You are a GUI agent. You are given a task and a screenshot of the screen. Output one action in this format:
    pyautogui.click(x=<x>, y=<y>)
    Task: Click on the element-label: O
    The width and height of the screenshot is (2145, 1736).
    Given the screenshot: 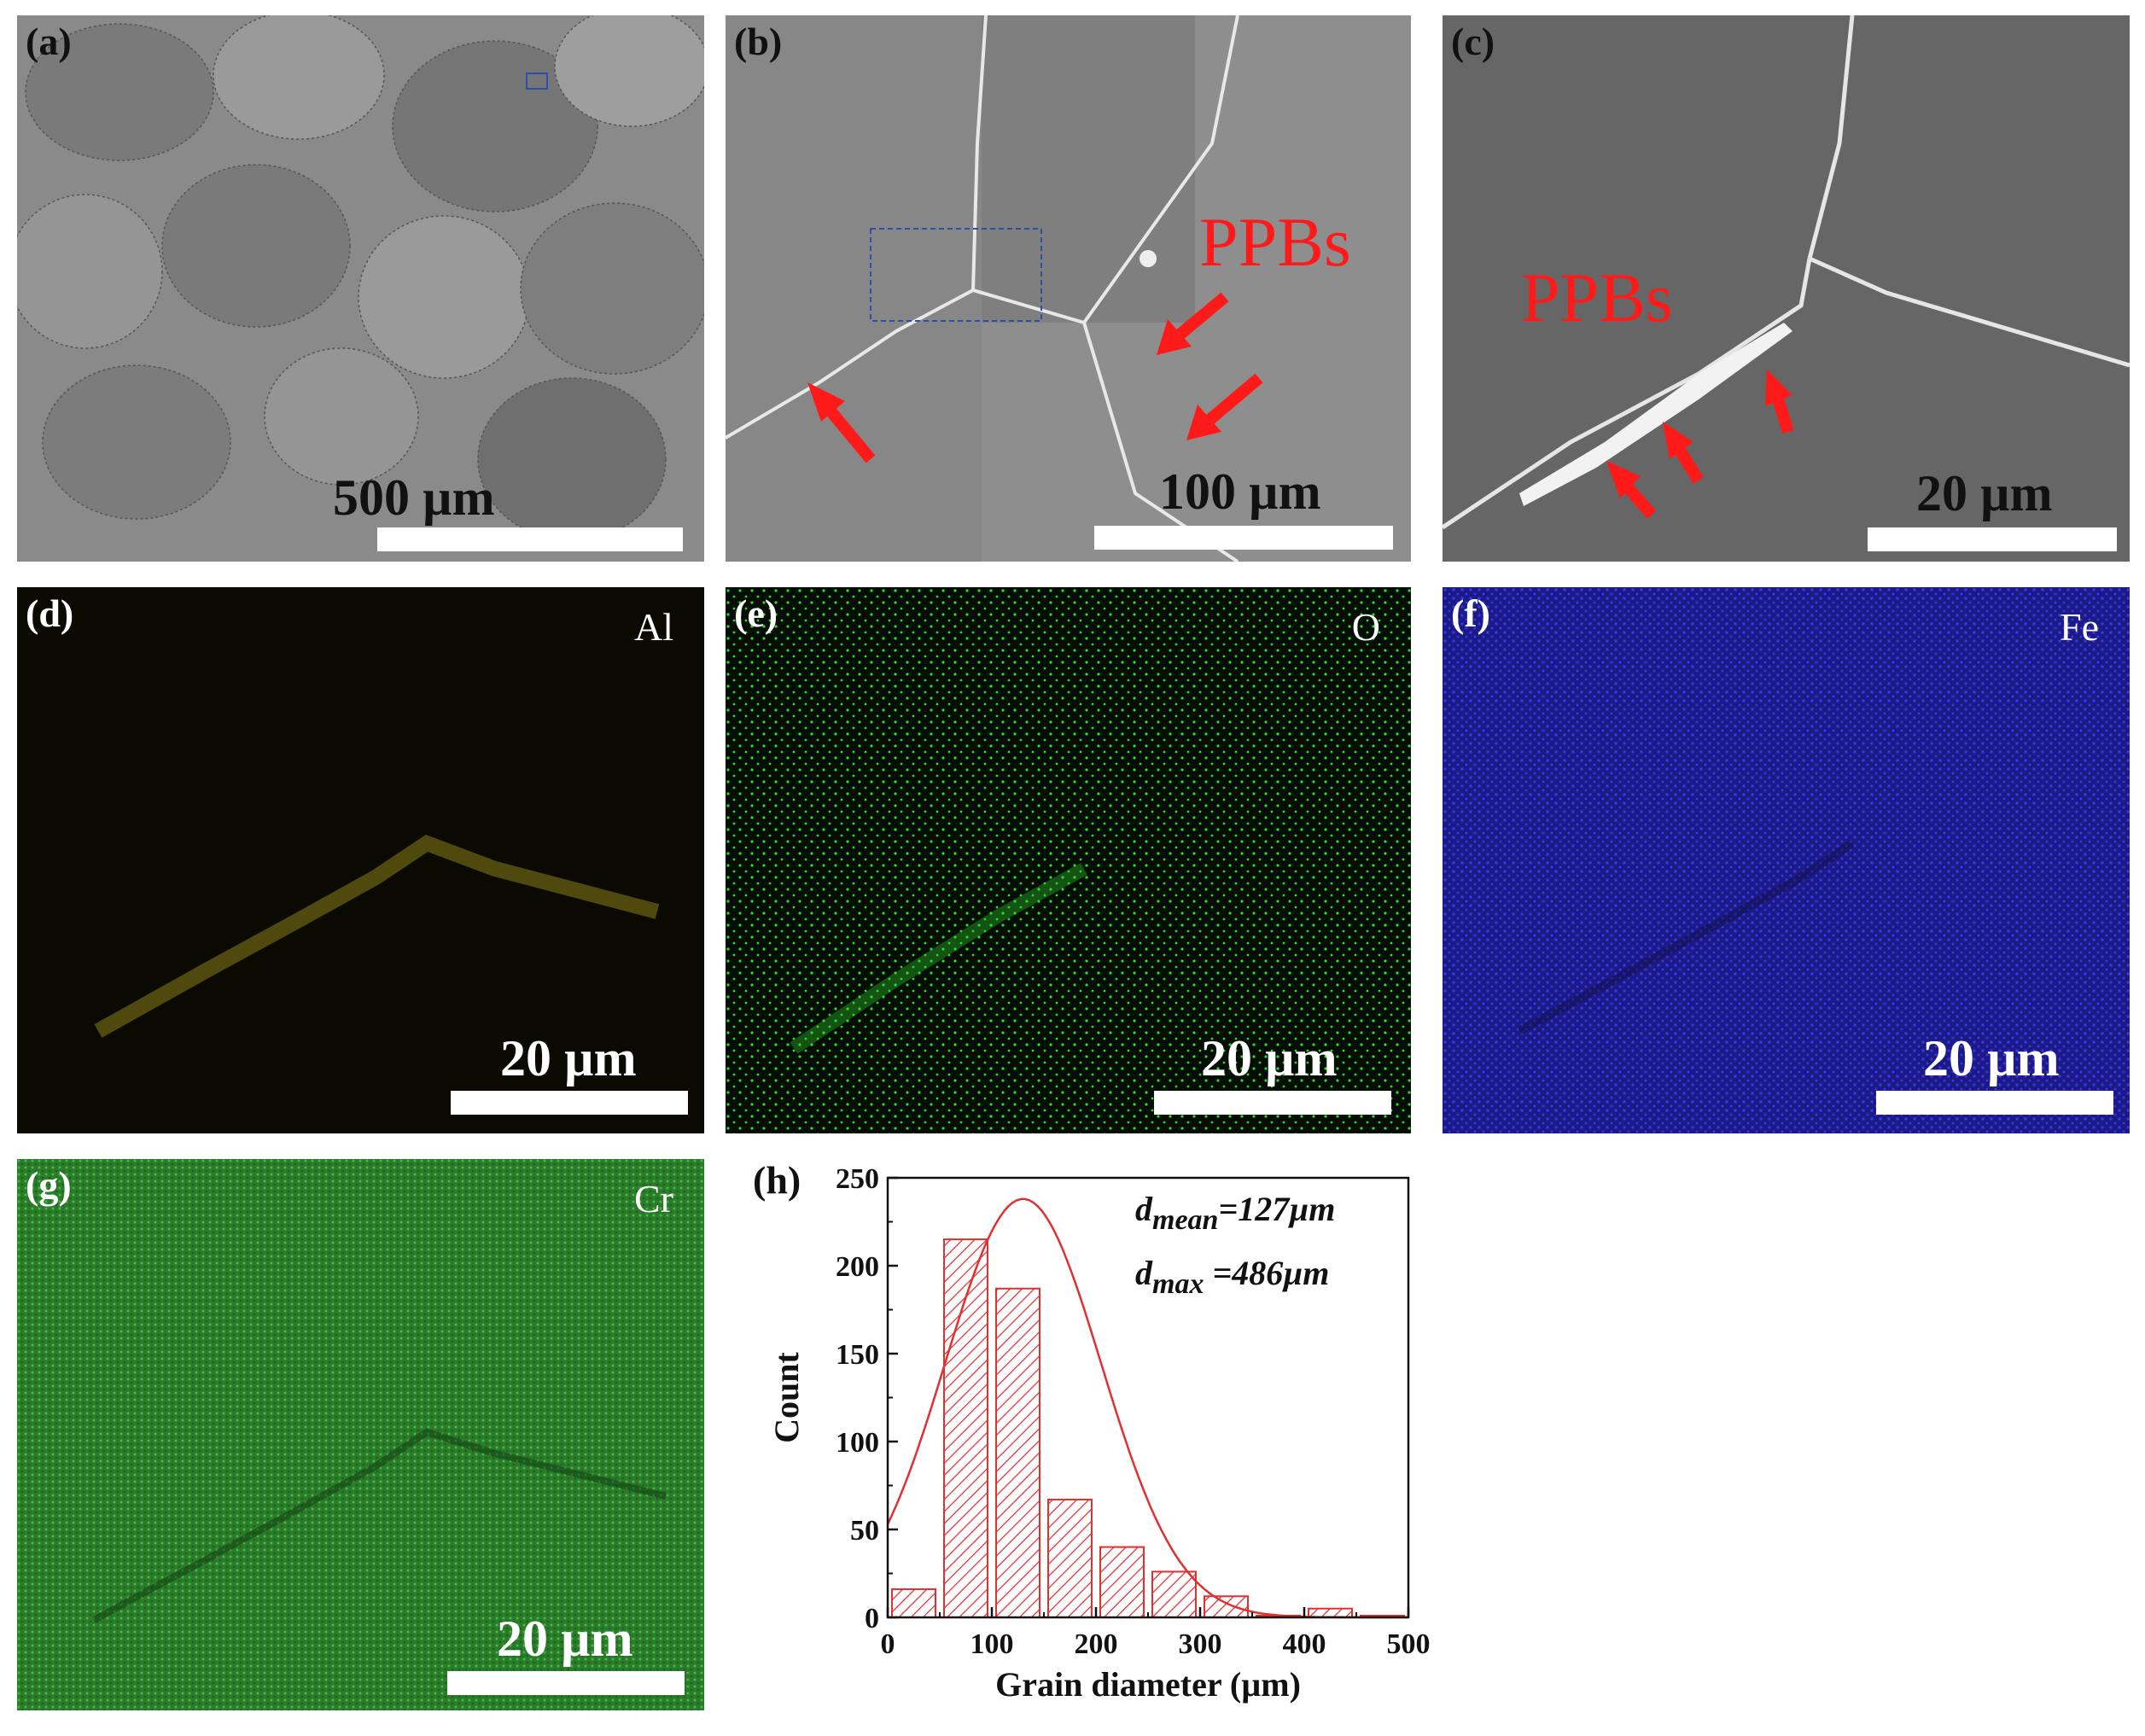 What is the action you would take?
    pyautogui.click(x=1365, y=627)
    